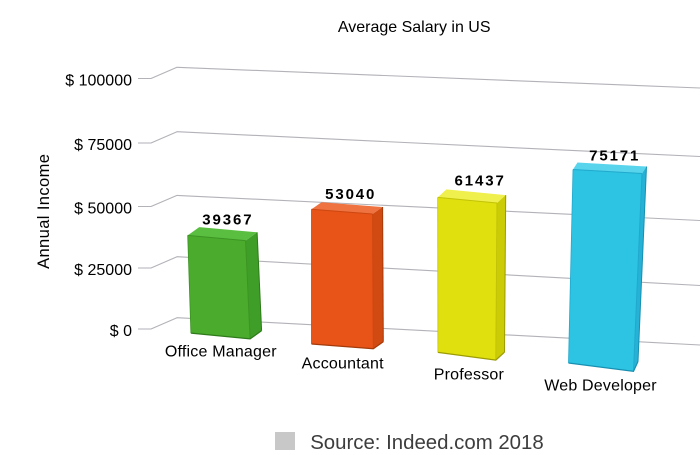 The image size is (700, 455). What do you see at coordinates (121, 331) in the screenshot?
I see `svg-text: $ 0` at bounding box center [121, 331].